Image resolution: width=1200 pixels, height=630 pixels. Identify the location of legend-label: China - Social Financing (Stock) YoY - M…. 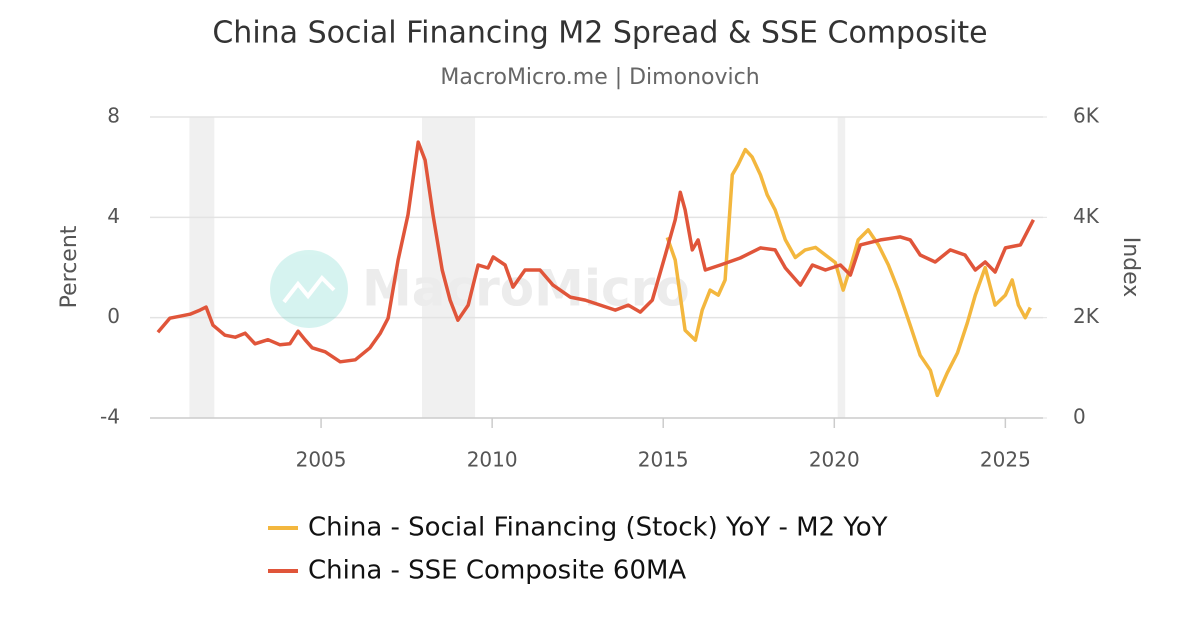
(598, 528).